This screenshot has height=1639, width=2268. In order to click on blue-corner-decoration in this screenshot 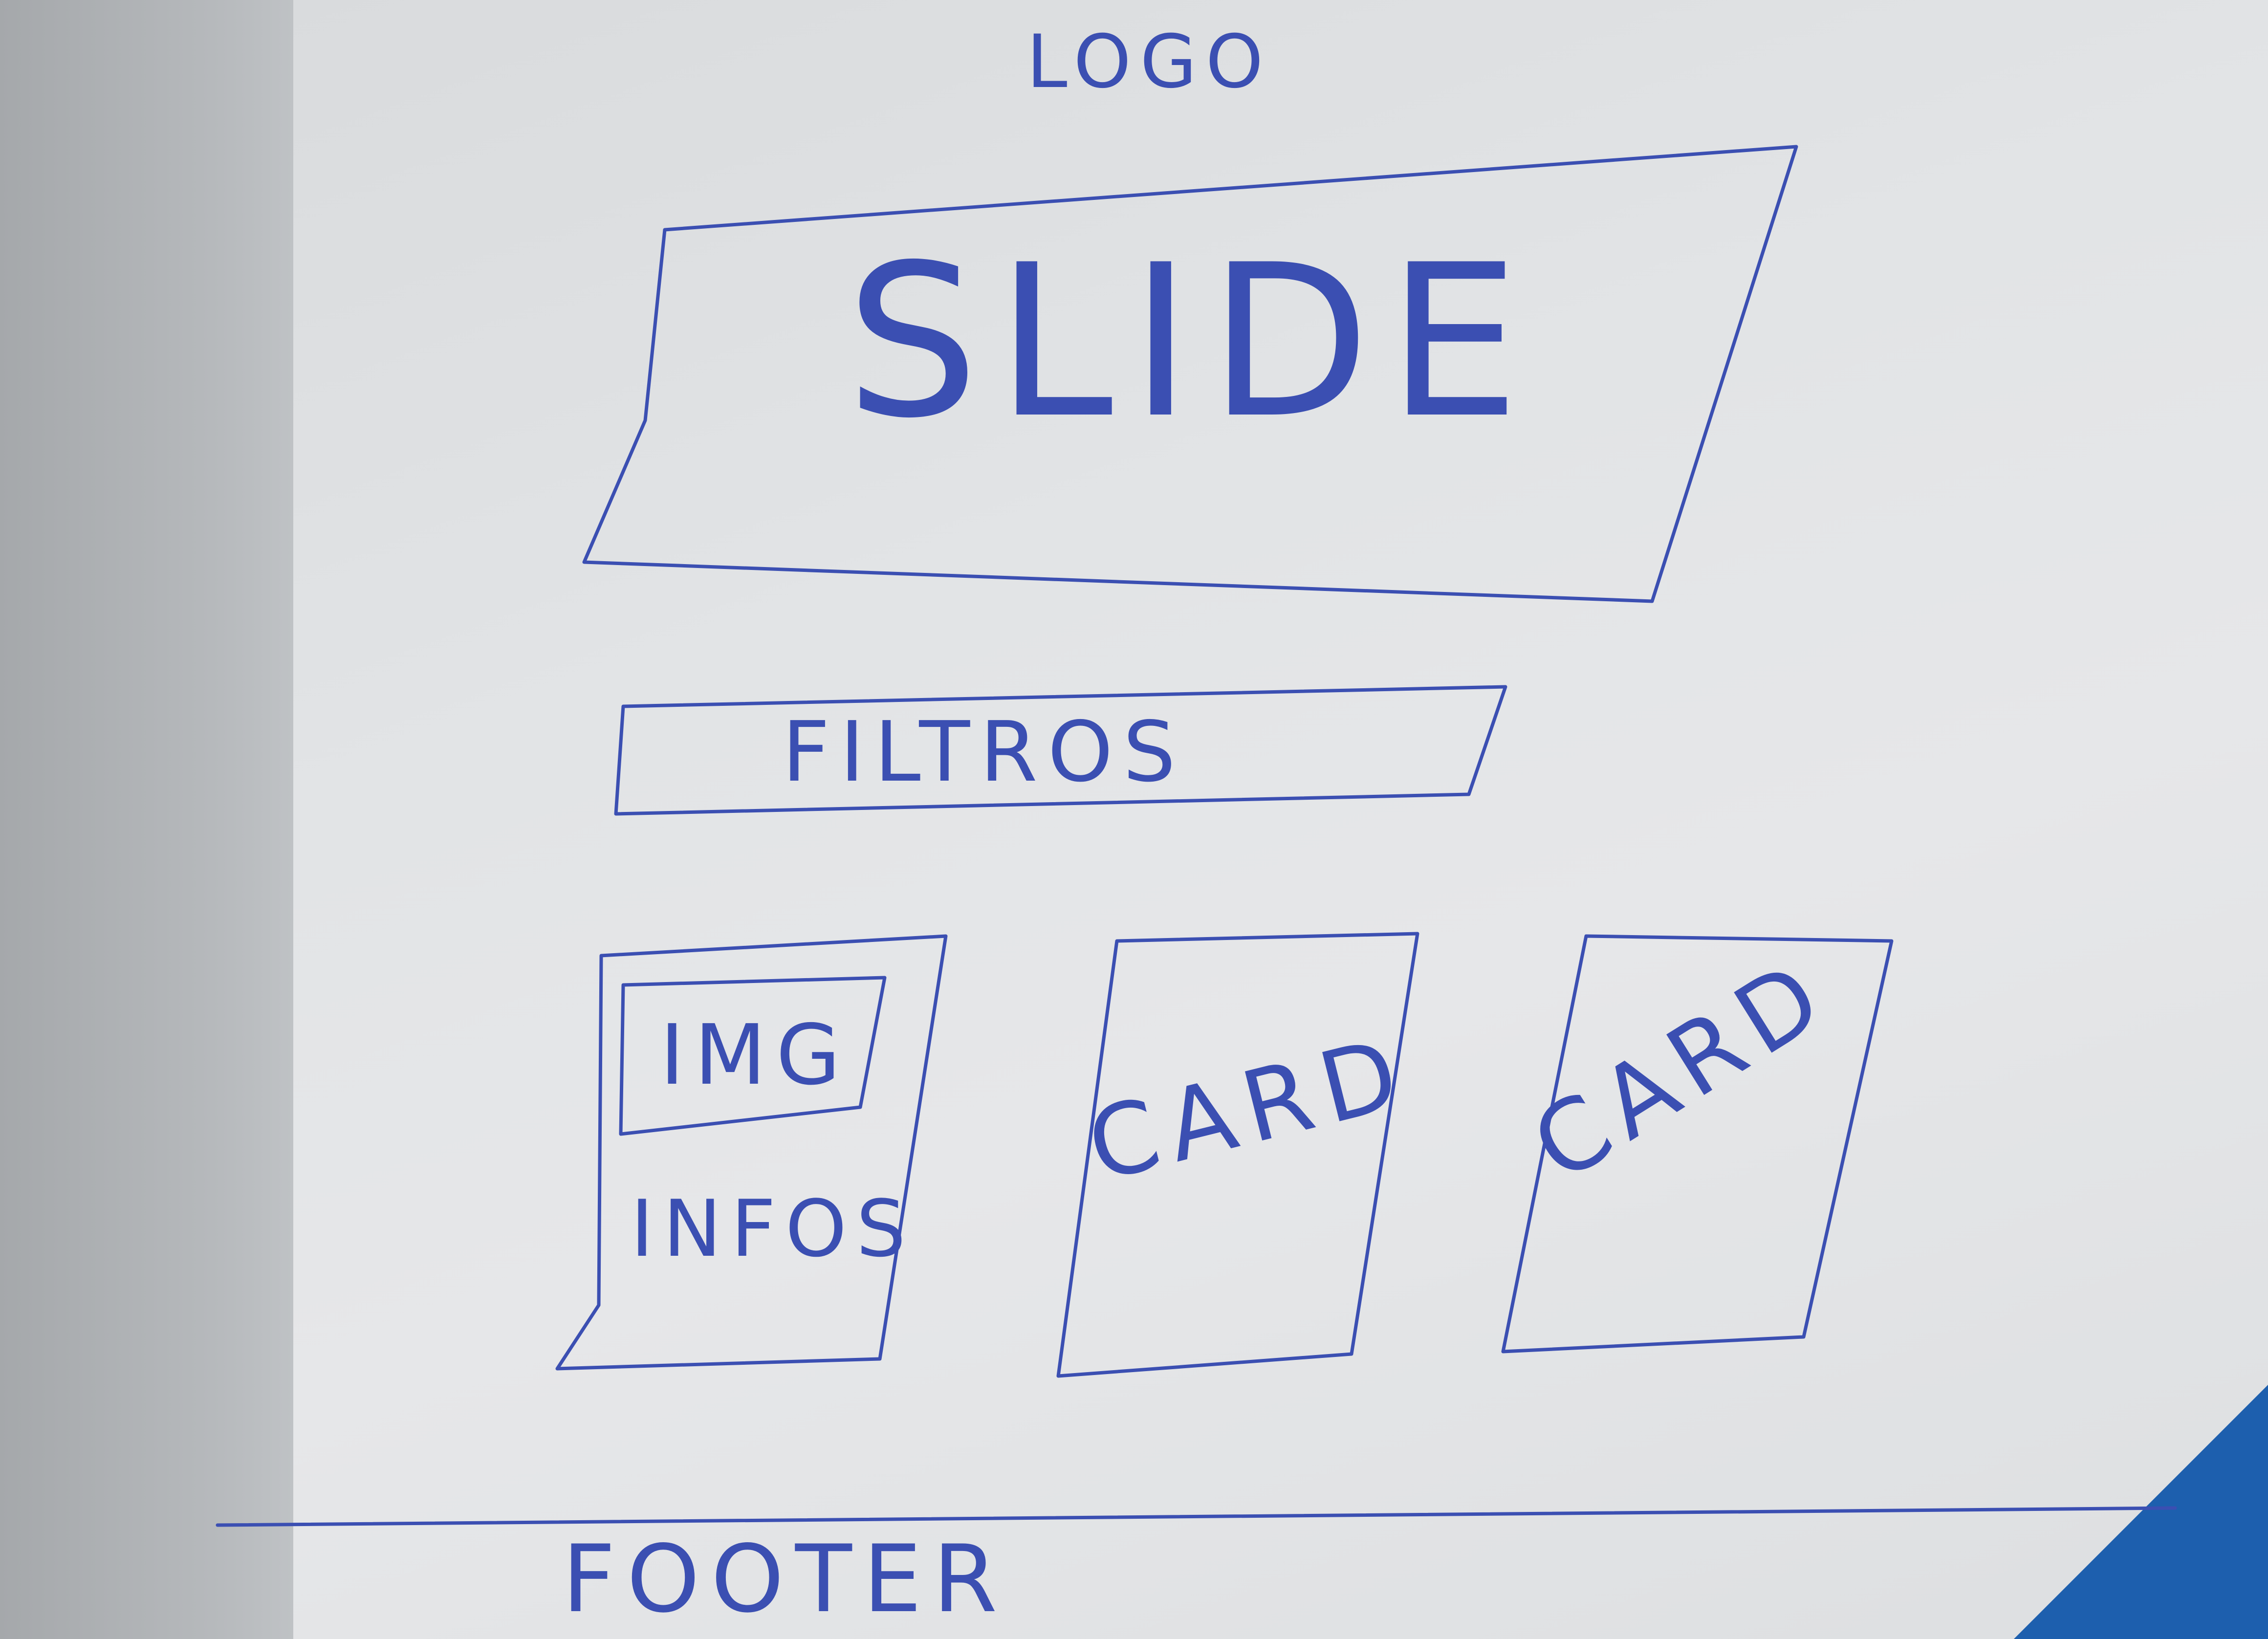, I will do `click(2141, 1512)`.